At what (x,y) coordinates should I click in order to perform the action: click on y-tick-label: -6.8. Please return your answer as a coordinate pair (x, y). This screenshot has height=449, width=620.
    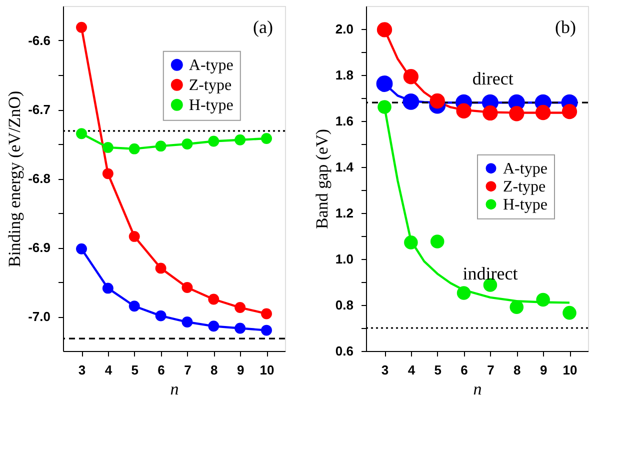
    Looking at the image, I should click on (39, 178).